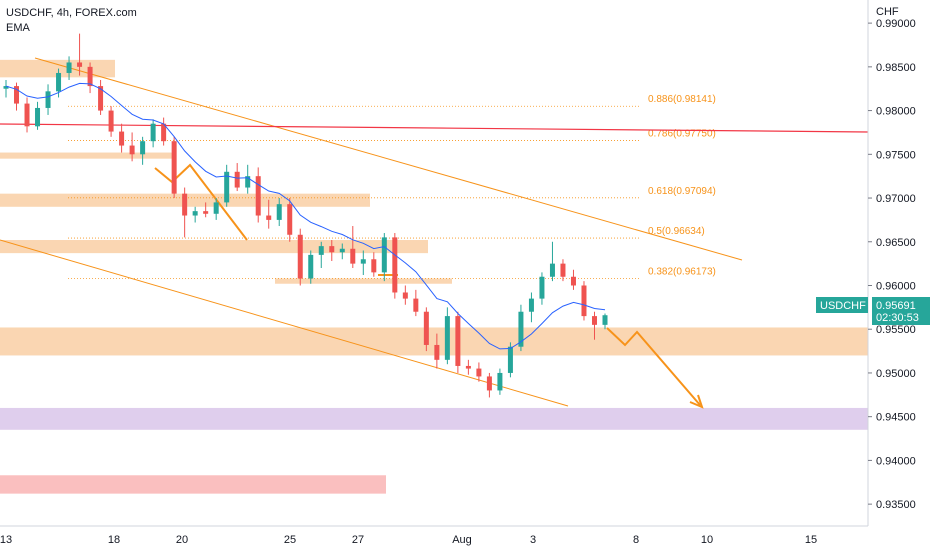  What do you see at coordinates (896, 330) in the screenshot?
I see `price-tick-label-7: 0.95500` at bounding box center [896, 330].